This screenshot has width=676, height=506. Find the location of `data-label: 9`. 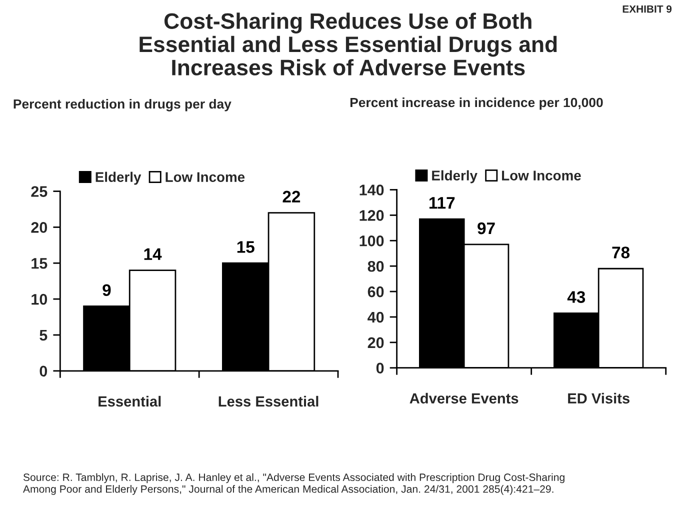

data-label: 9 is located at coordinates (106, 290).